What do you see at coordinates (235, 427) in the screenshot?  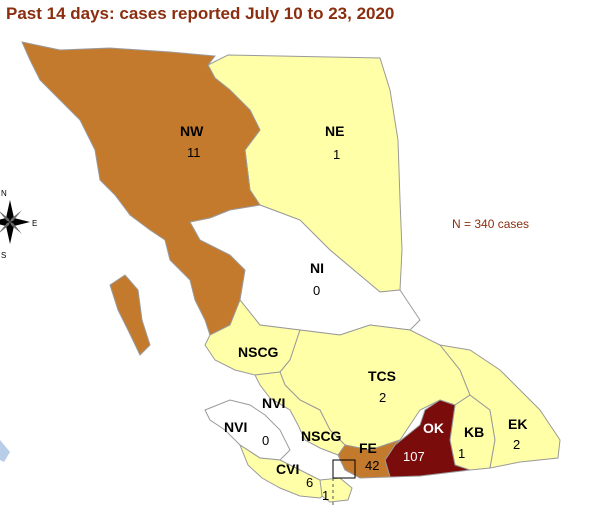 I see `label-nvi-code: NVI` at bounding box center [235, 427].